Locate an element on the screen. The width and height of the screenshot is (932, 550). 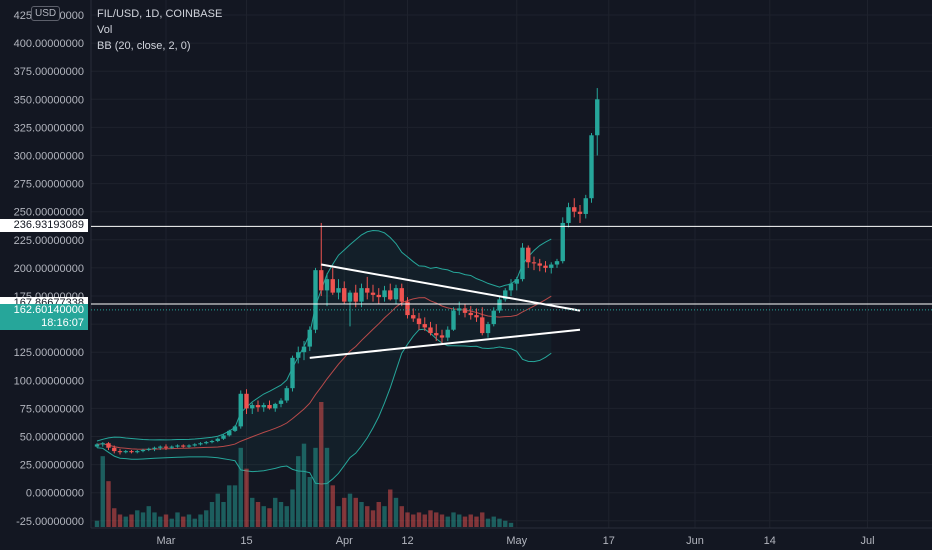
bollinger-lower is located at coordinates (324, 406).